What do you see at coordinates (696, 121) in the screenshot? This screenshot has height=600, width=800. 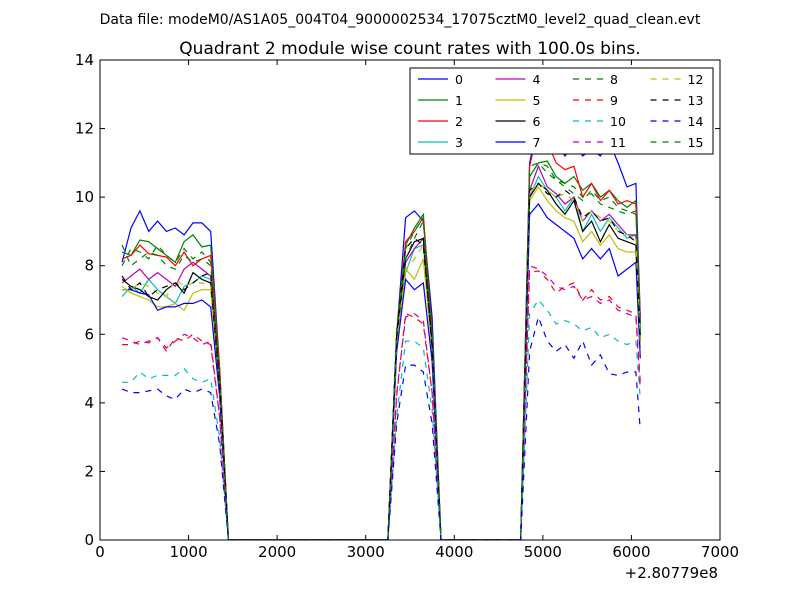 I see `legend-label-14: 14` at bounding box center [696, 121].